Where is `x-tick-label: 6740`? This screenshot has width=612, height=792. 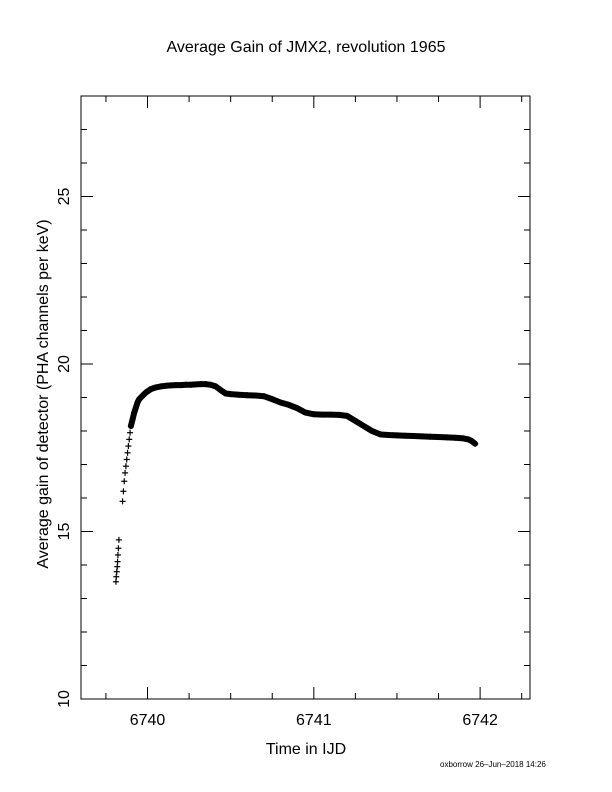 x-tick-label: 6740 is located at coordinates (148, 720).